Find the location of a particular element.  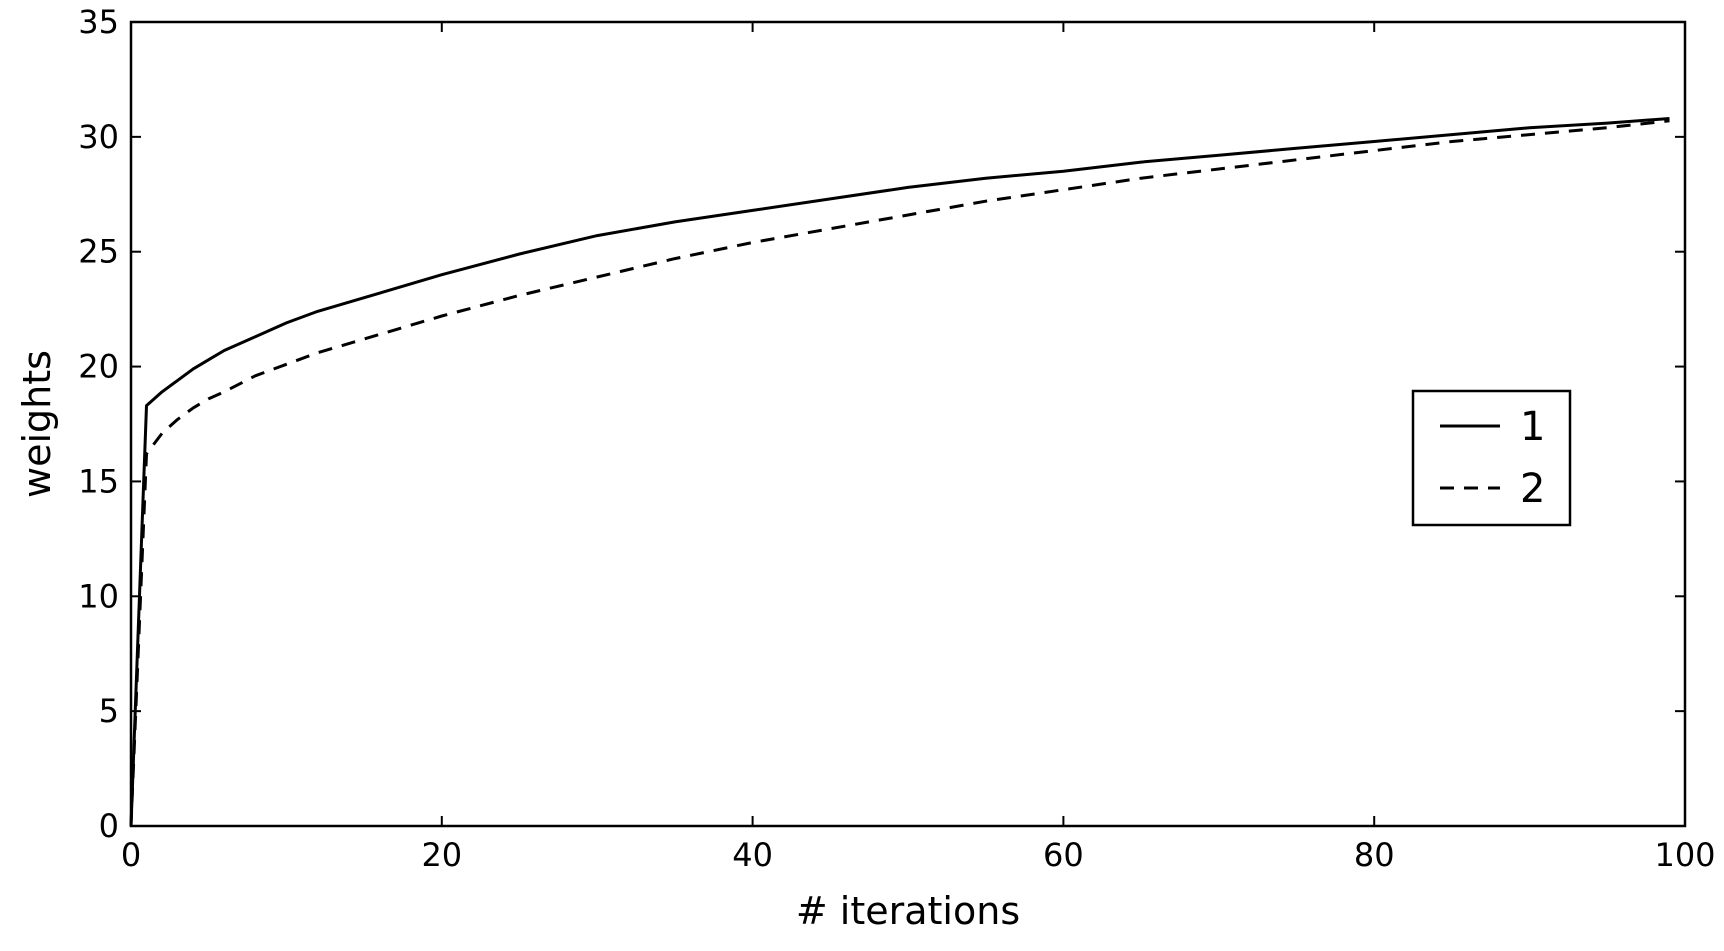

y-tick-label: 5 is located at coordinates (109, 711).